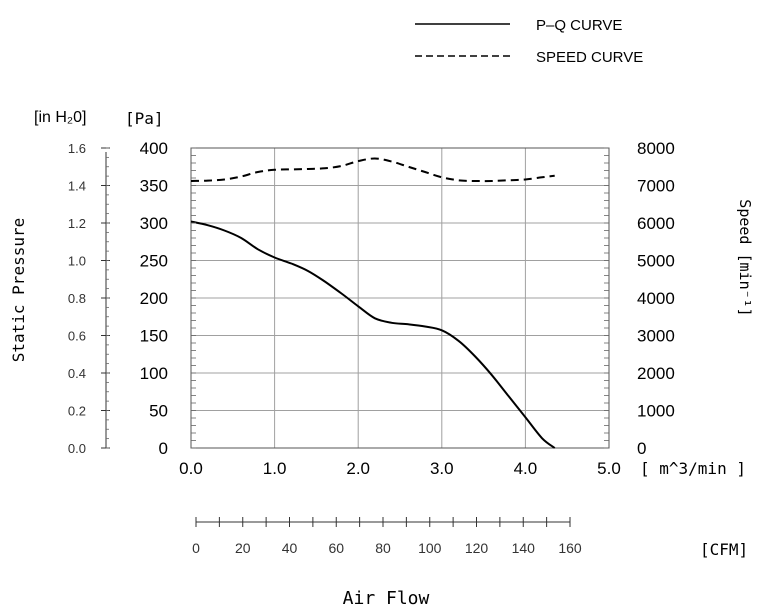 The width and height of the screenshot is (782, 607). What do you see at coordinates (77, 148) in the screenshot?
I see `y-tick-label-inh2o: 1.6` at bounding box center [77, 148].